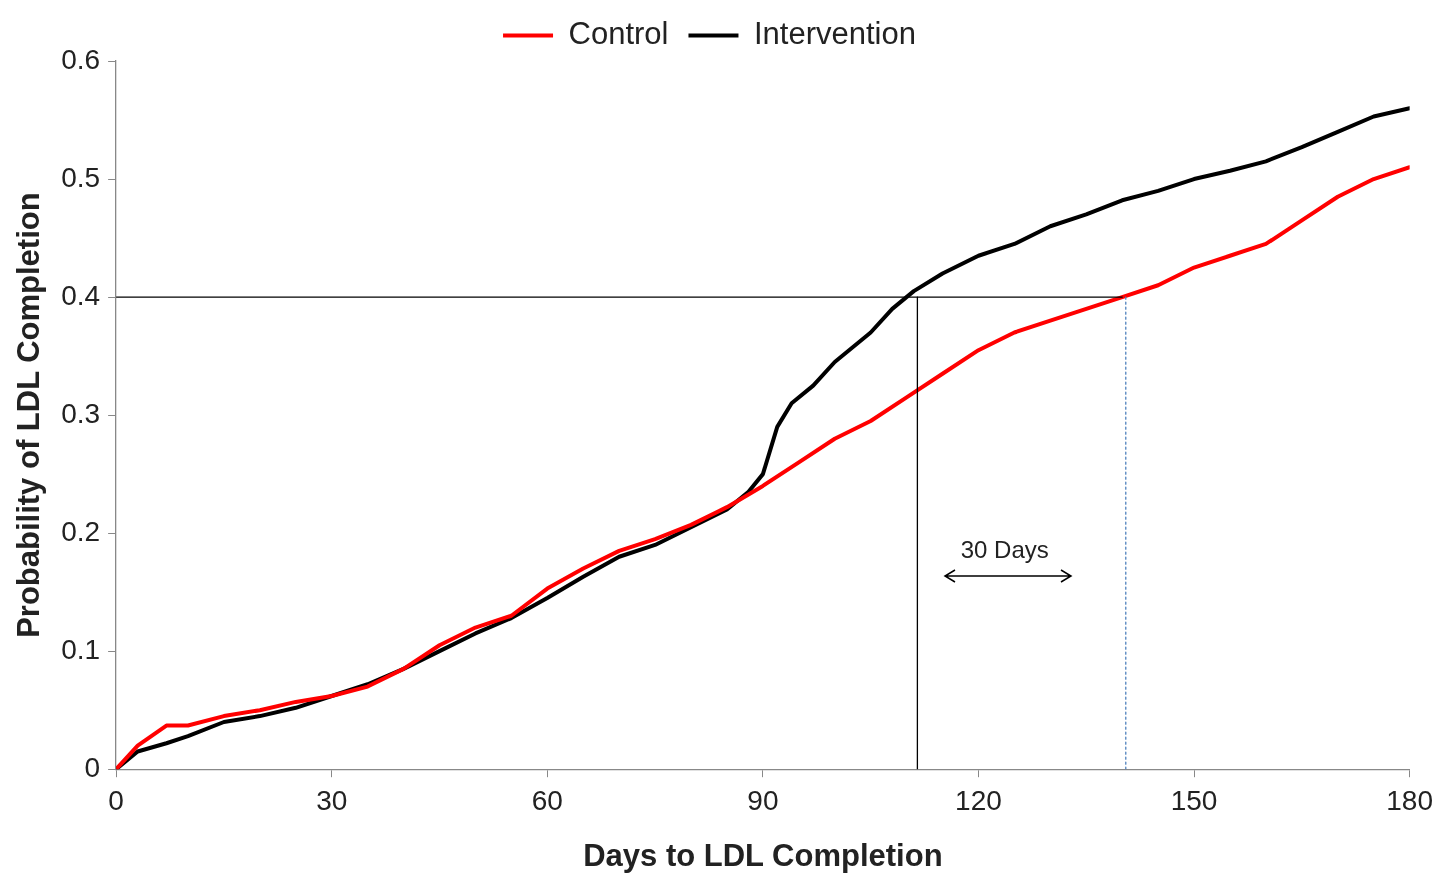 Image resolution: width=1441 pixels, height=884 pixels. Describe the element at coordinates (29, 415) in the screenshot. I see `y-axis-title: Probability of LDL Completion` at that location.